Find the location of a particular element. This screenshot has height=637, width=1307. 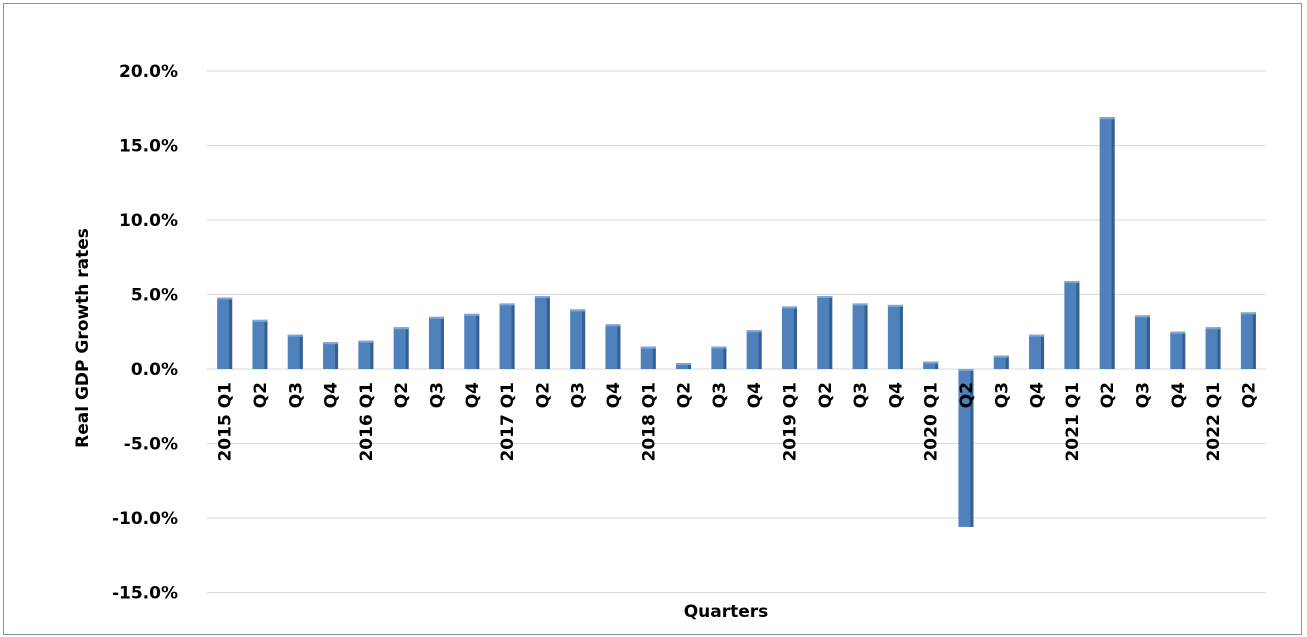

x-tick-label: 2017 Q1 is located at coordinates (508, 422).